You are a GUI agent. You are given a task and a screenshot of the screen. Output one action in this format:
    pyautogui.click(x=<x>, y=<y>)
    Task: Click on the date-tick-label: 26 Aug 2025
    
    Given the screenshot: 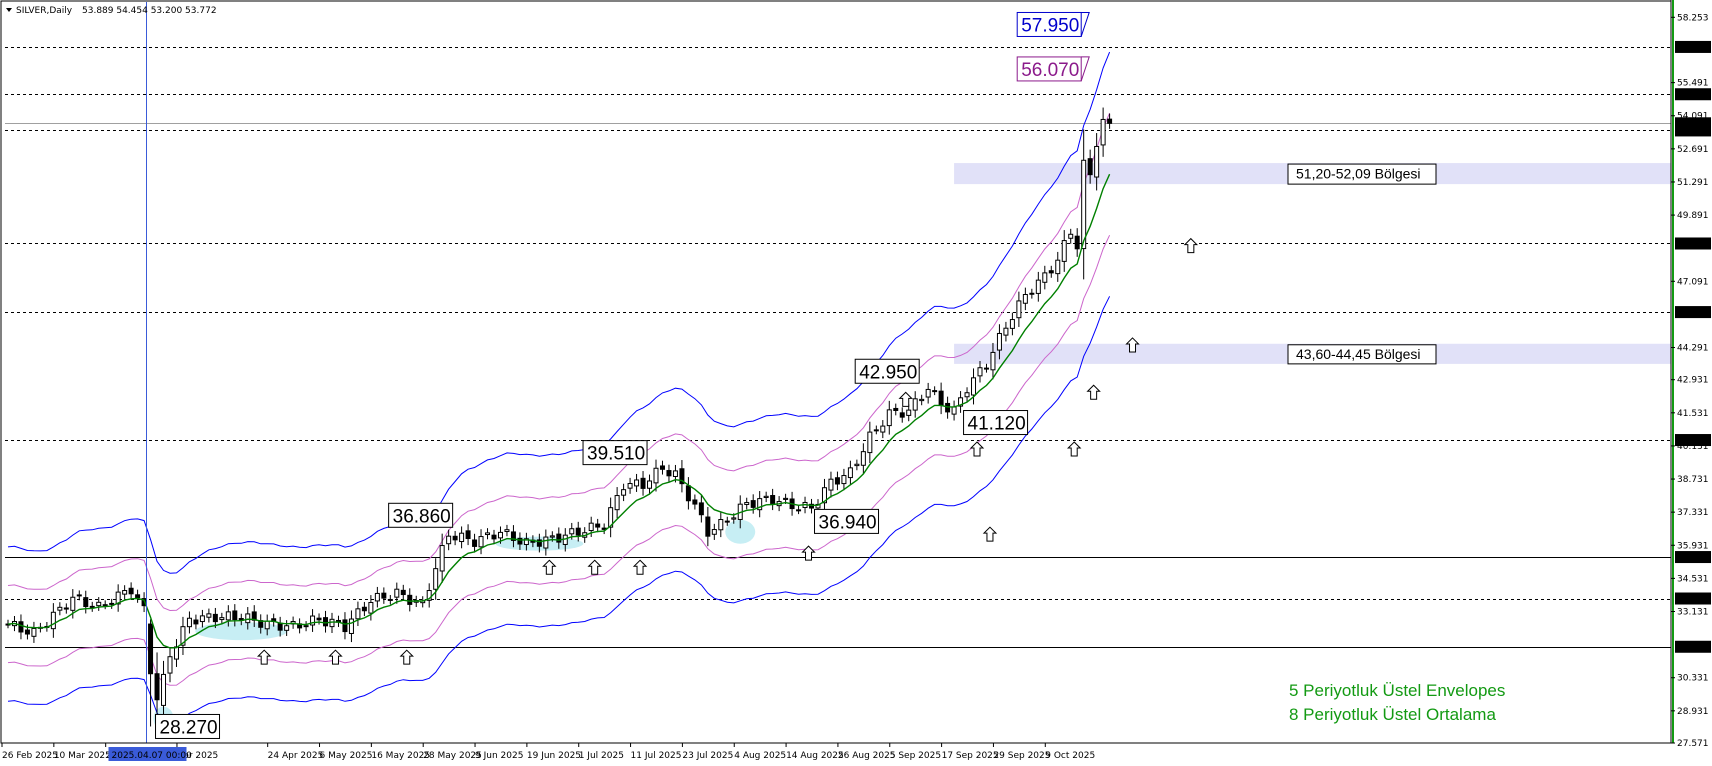 What is the action you would take?
    pyautogui.click(x=867, y=756)
    